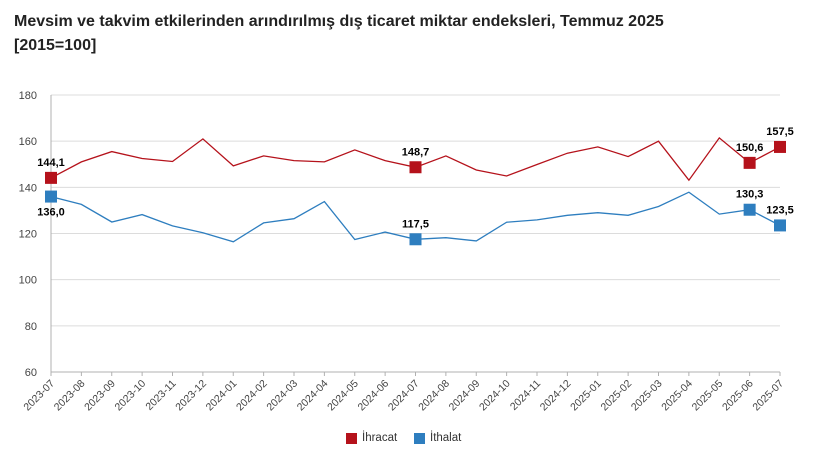  Describe the element at coordinates (28, 142) in the screenshot. I see `y-tick-label: 160` at that location.